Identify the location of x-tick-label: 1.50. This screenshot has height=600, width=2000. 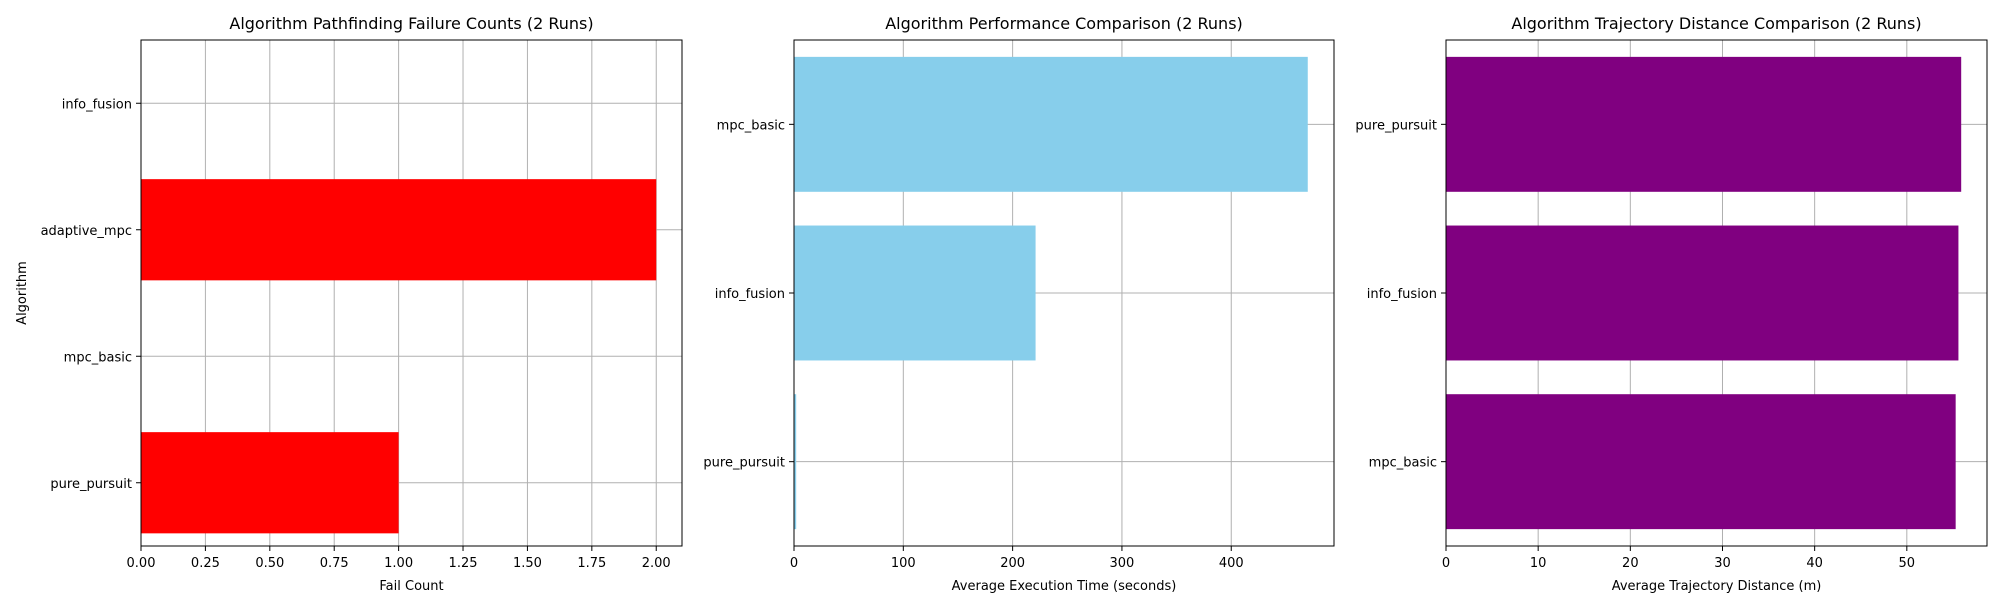
(527, 563).